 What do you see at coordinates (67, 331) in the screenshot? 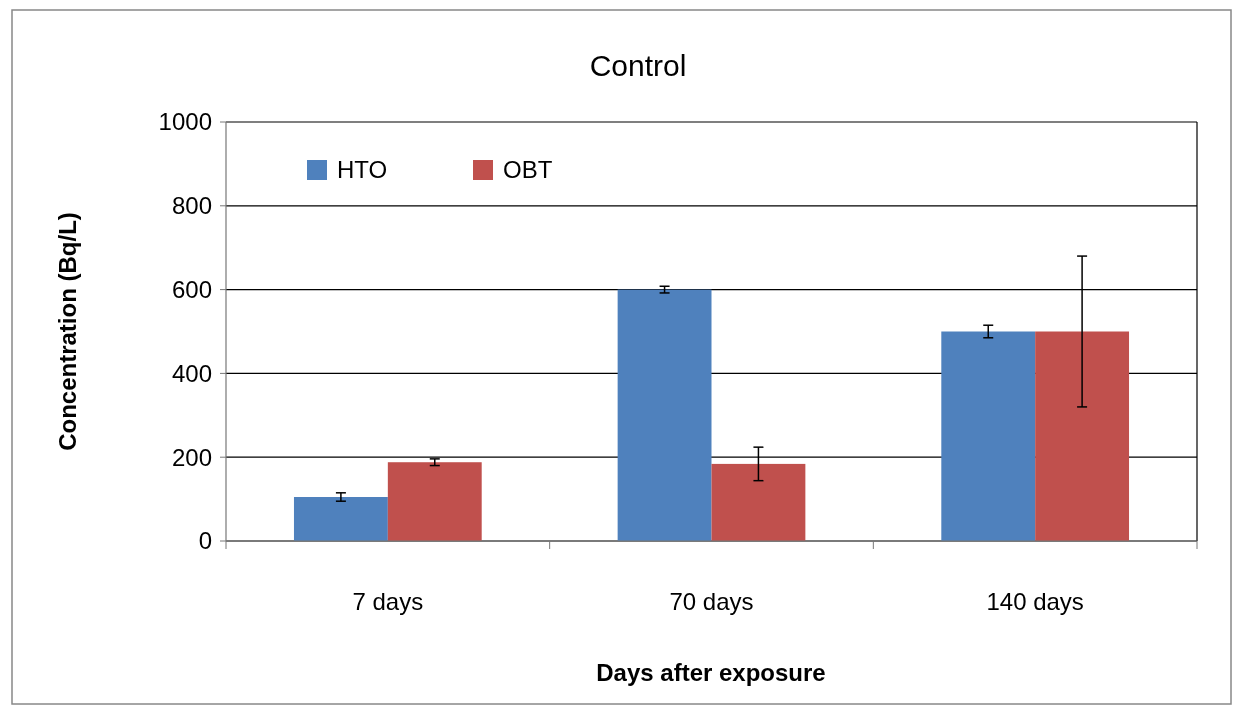
I see `y-axis-title: Concentration (Bq/L)` at bounding box center [67, 331].